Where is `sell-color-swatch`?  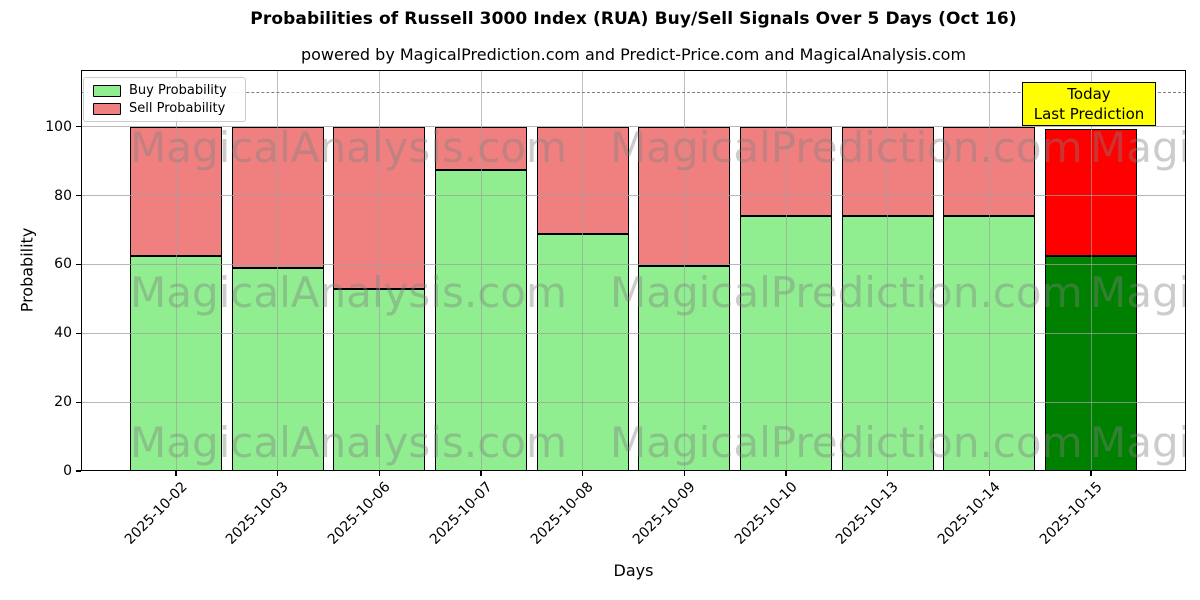
sell-color-swatch is located at coordinates (107, 108).